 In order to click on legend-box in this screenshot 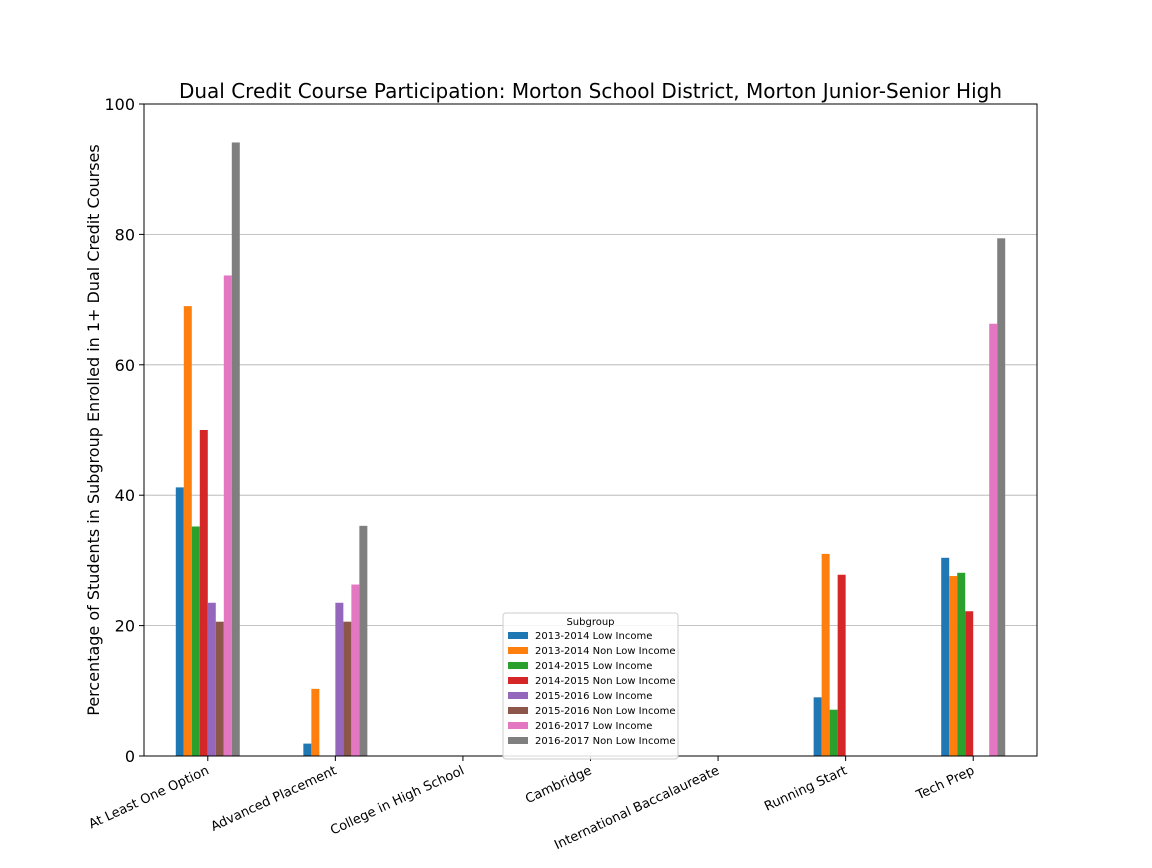, I will do `click(590, 686)`.